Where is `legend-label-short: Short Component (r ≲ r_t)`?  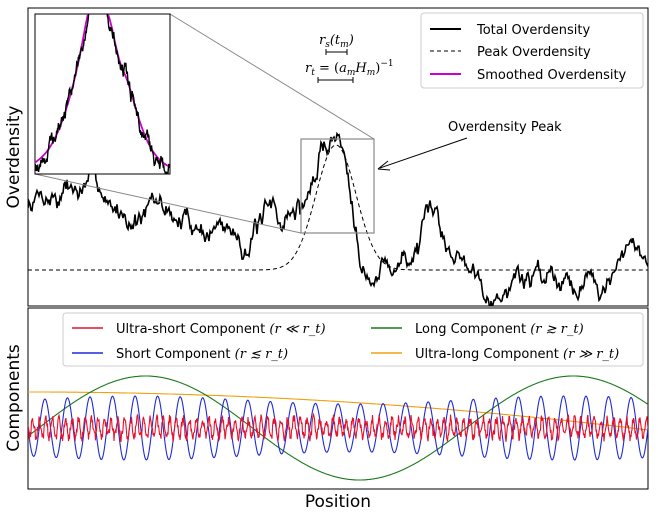 legend-label-short: Short Component (r ≲ r_t) is located at coordinates (202, 354).